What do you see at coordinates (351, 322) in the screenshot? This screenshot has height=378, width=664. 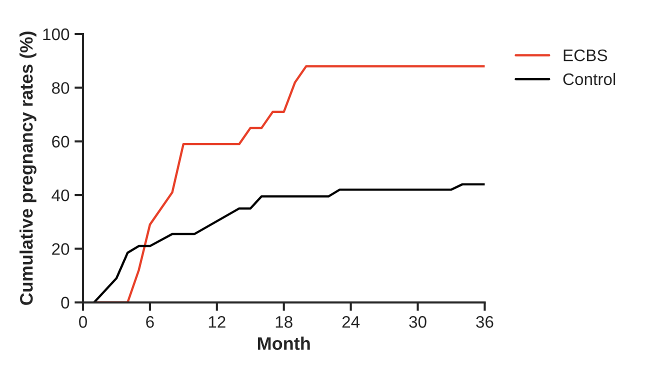 I see `x-tick-label: 24` at bounding box center [351, 322].